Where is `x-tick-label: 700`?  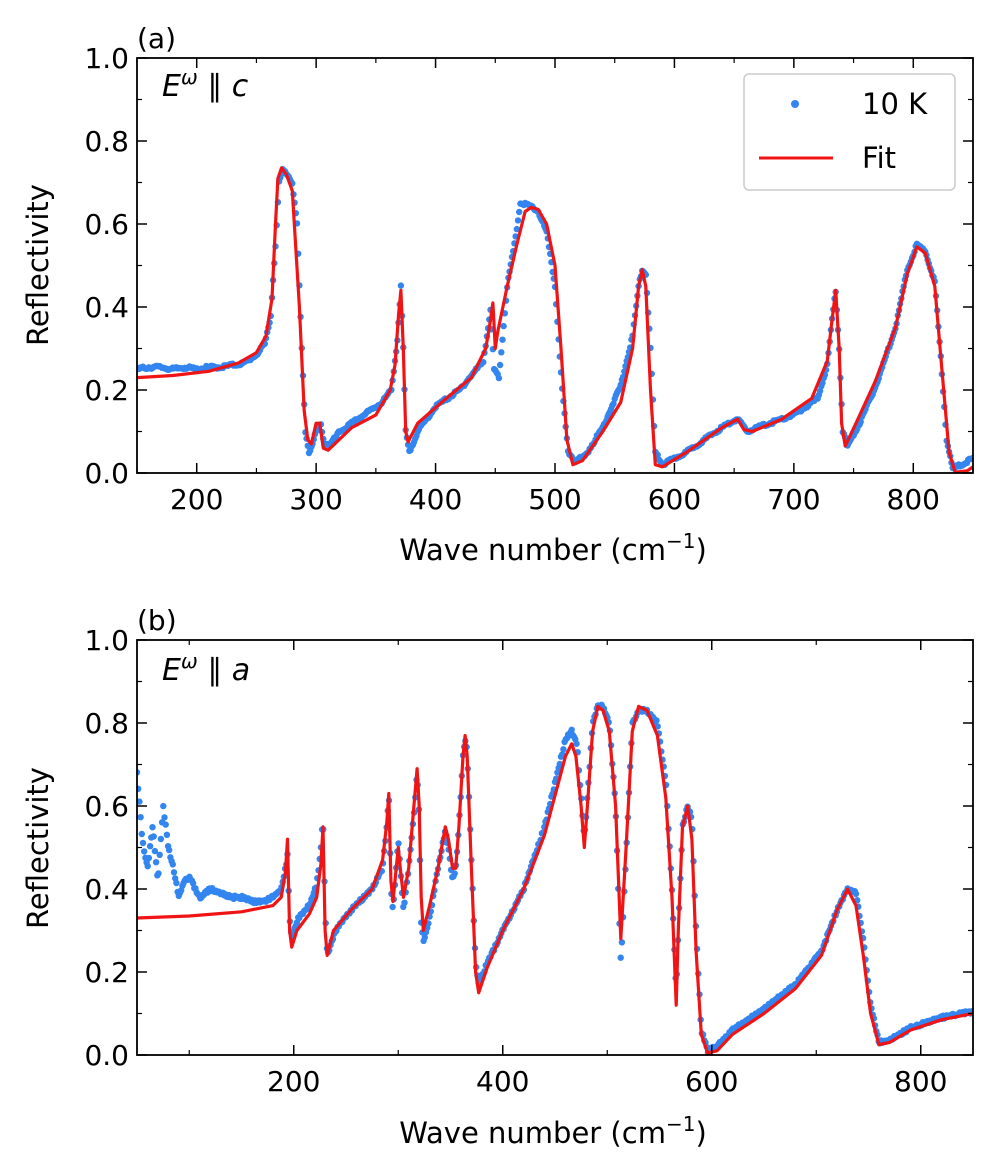
x-tick-label: 700 is located at coordinates (793, 499).